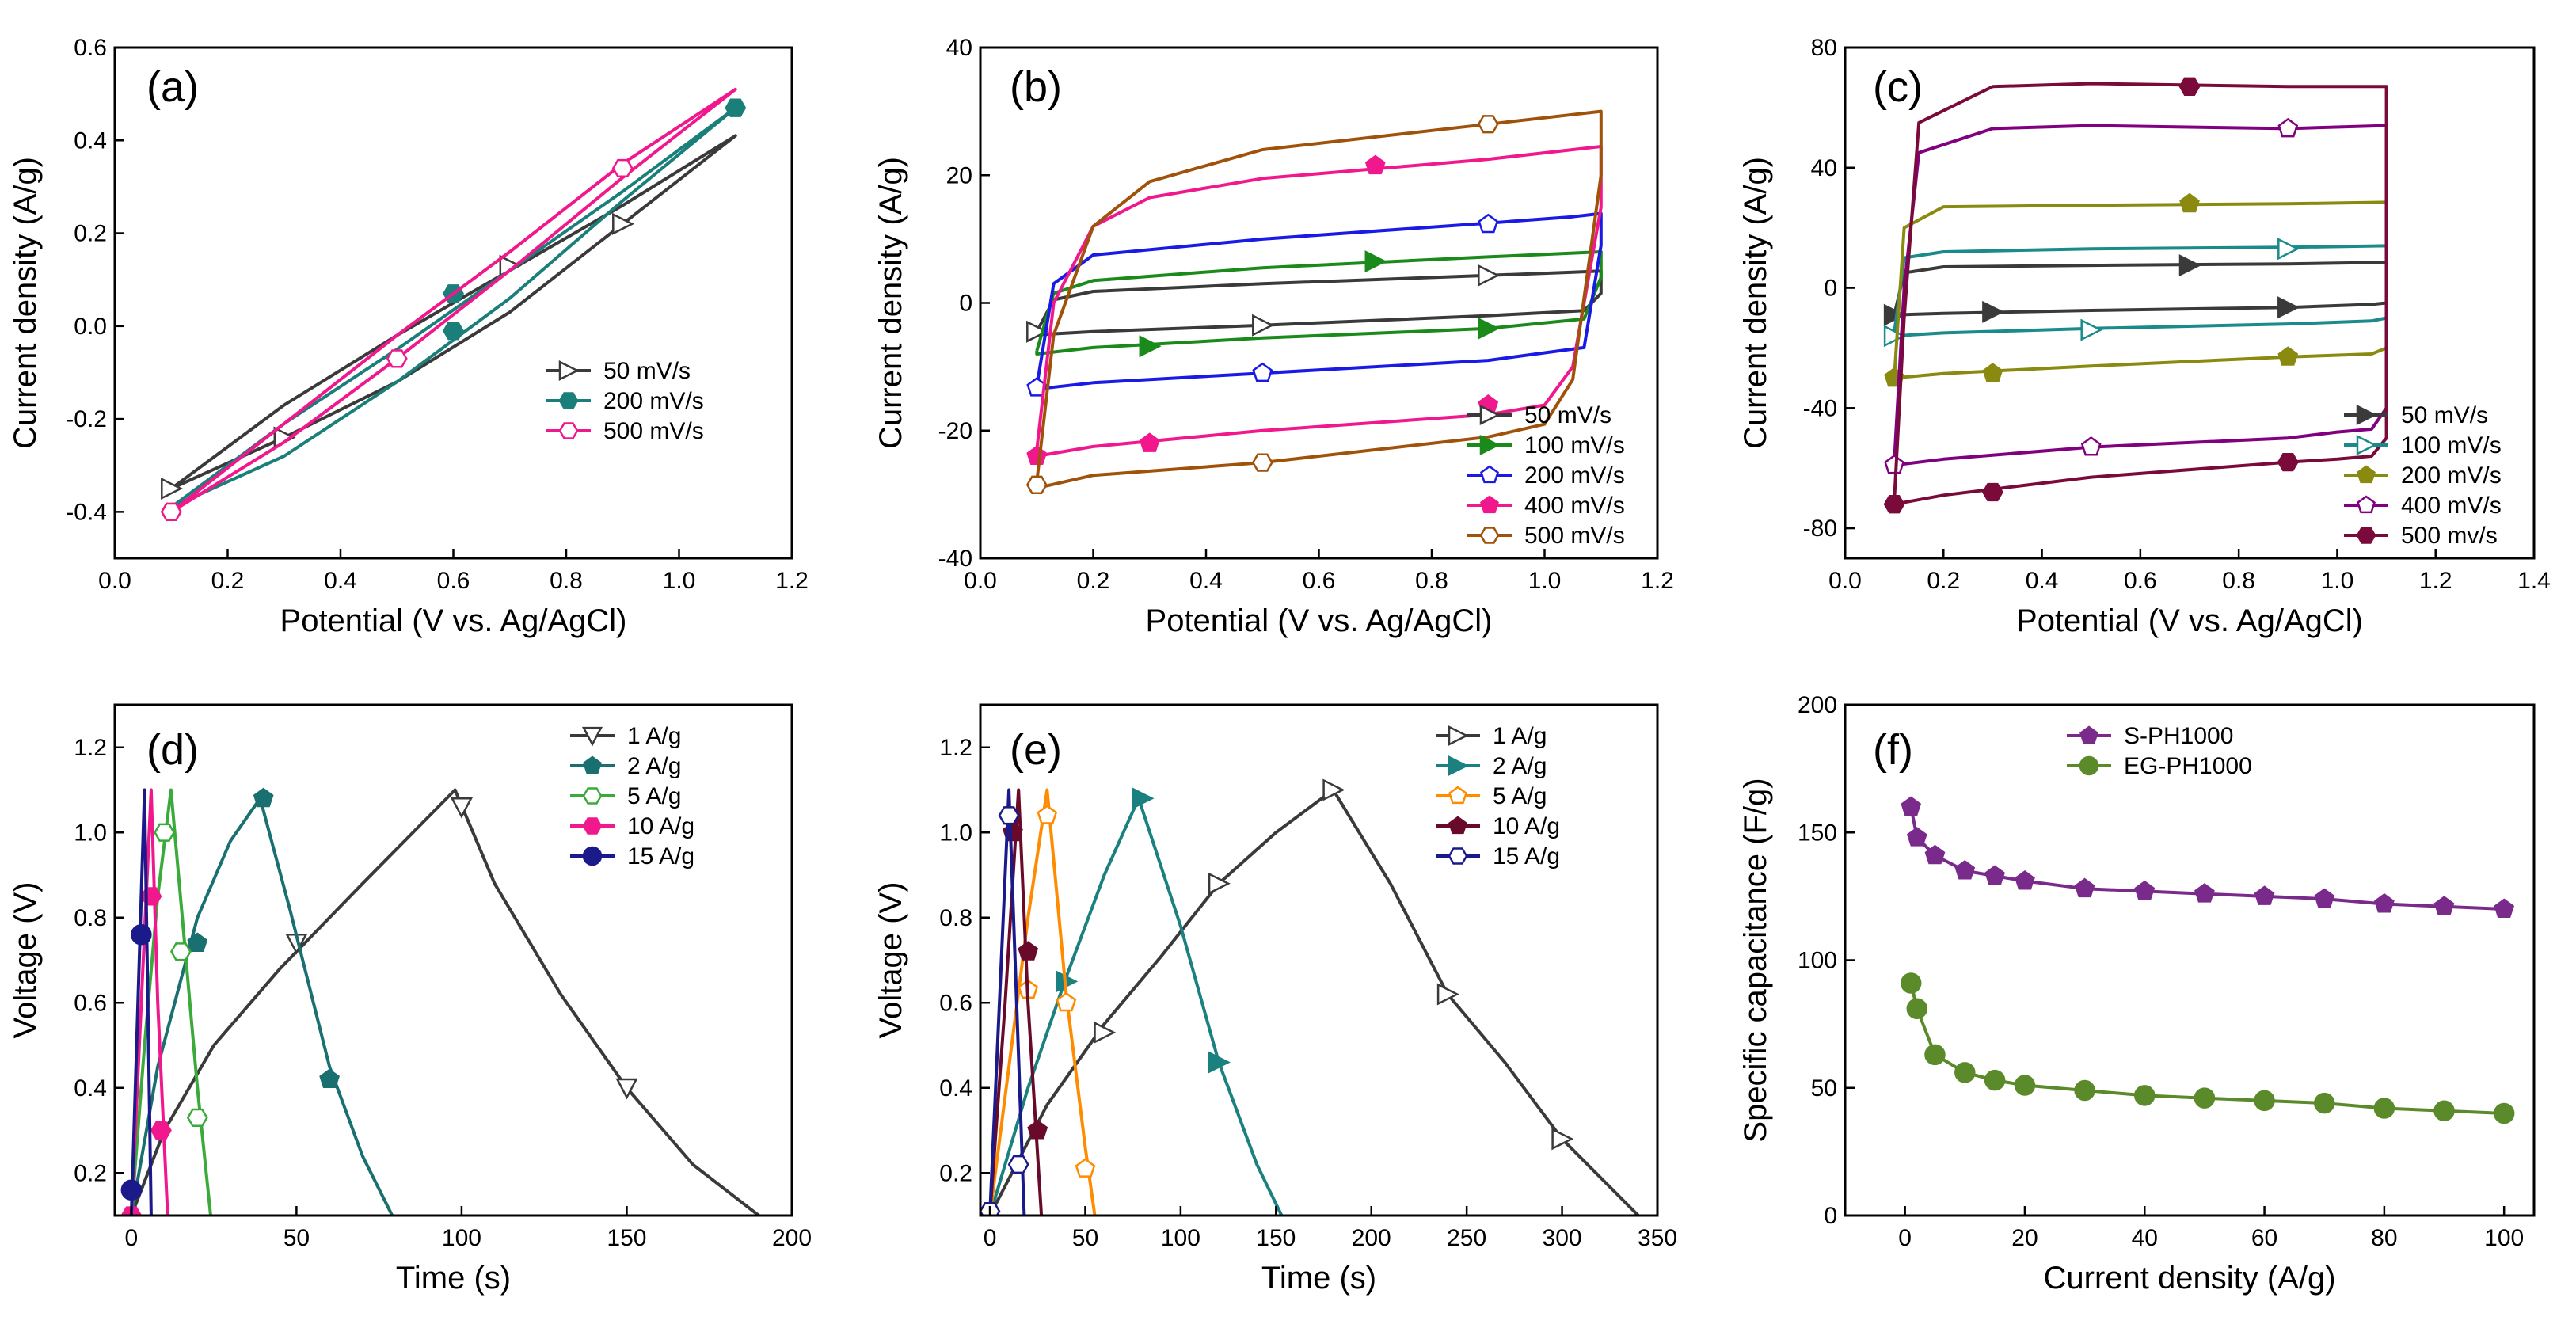 The width and height of the screenshot is (2576, 1328). Describe the element at coordinates (653, 431) in the screenshot. I see `legend-entry-label: 500 mV/s` at that location.